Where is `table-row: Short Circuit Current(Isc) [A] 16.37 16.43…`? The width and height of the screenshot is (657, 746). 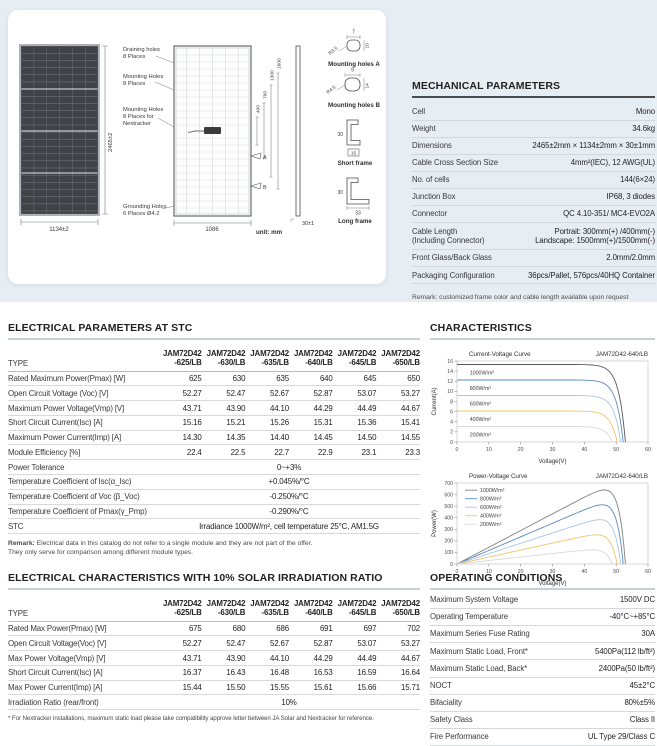
table-row: Short Circuit Current(Isc) [A] 16.37 16.43… is located at coordinates (214, 673).